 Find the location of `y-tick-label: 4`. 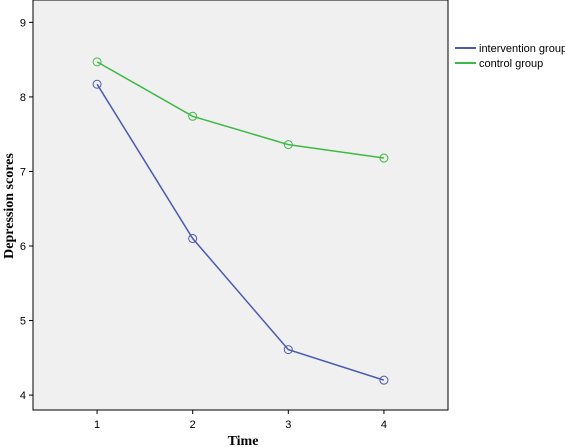

y-tick-label: 4 is located at coordinates (23, 396).